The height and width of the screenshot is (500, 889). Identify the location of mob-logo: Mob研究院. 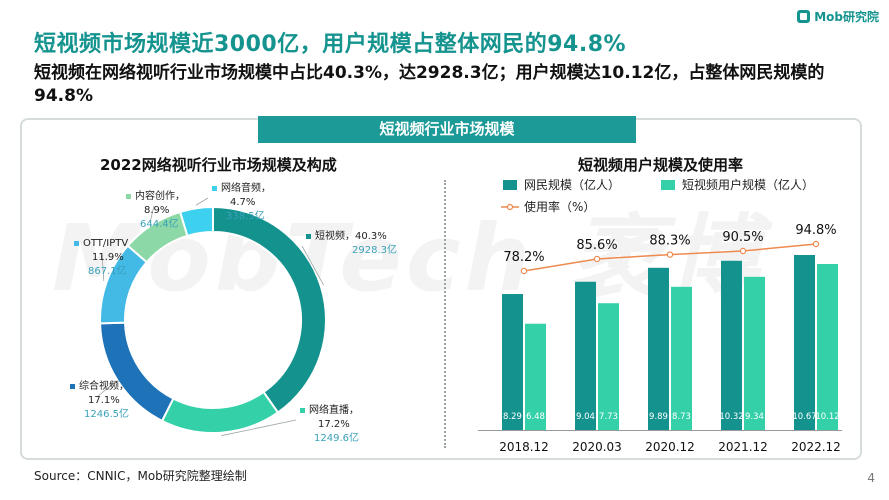
(838, 16).